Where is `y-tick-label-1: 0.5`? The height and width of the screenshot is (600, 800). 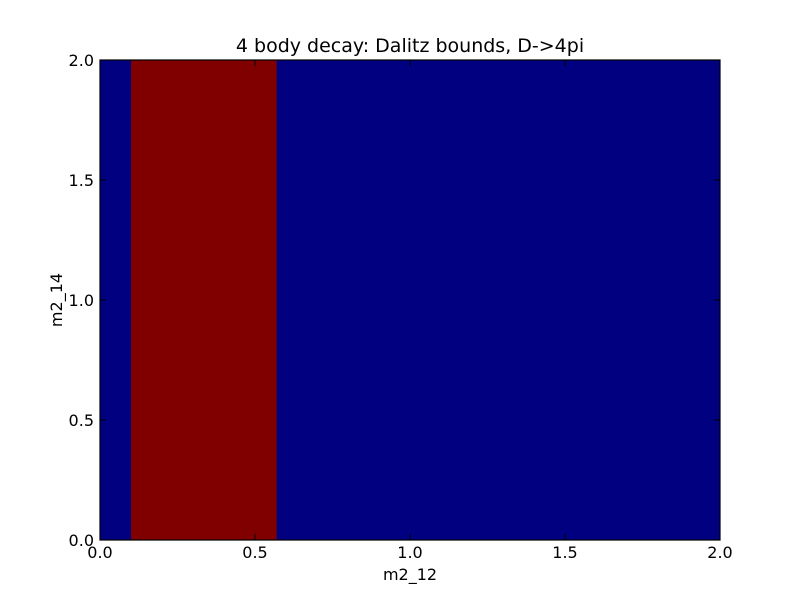
y-tick-label-1: 0.5 is located at coordinates (81, 420).